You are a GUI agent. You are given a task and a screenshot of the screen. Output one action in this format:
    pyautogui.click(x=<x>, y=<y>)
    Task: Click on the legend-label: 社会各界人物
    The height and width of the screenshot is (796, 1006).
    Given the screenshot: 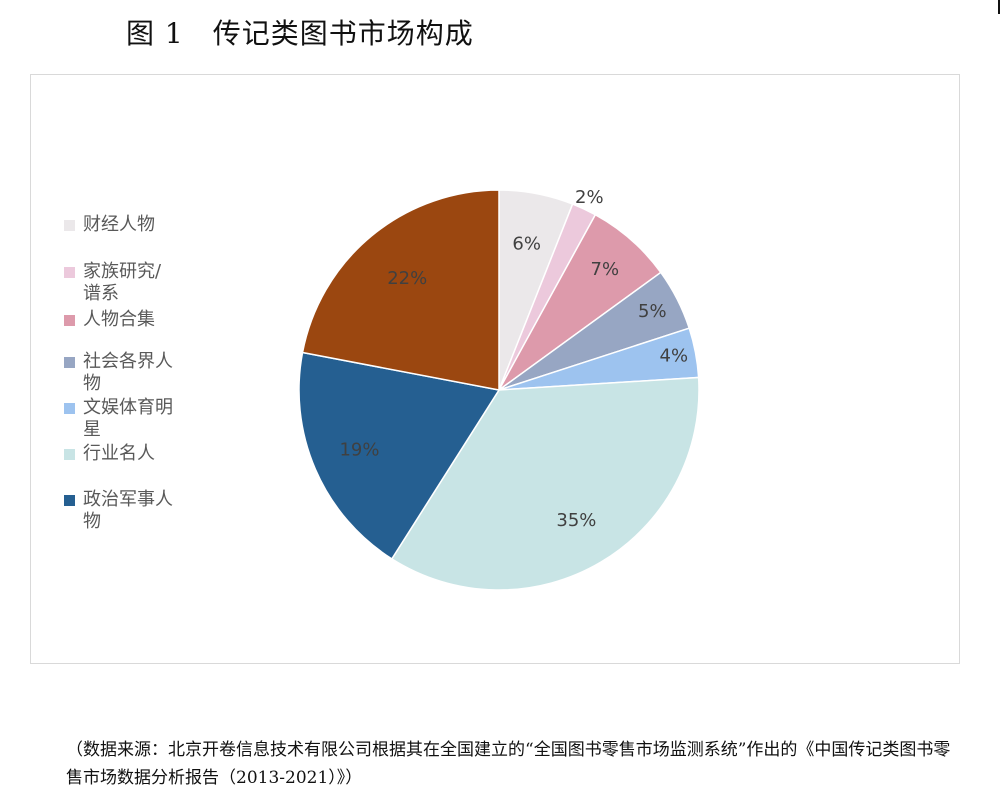 What is the action you would take?
    pyautogui.click(x=128, y=372)
    